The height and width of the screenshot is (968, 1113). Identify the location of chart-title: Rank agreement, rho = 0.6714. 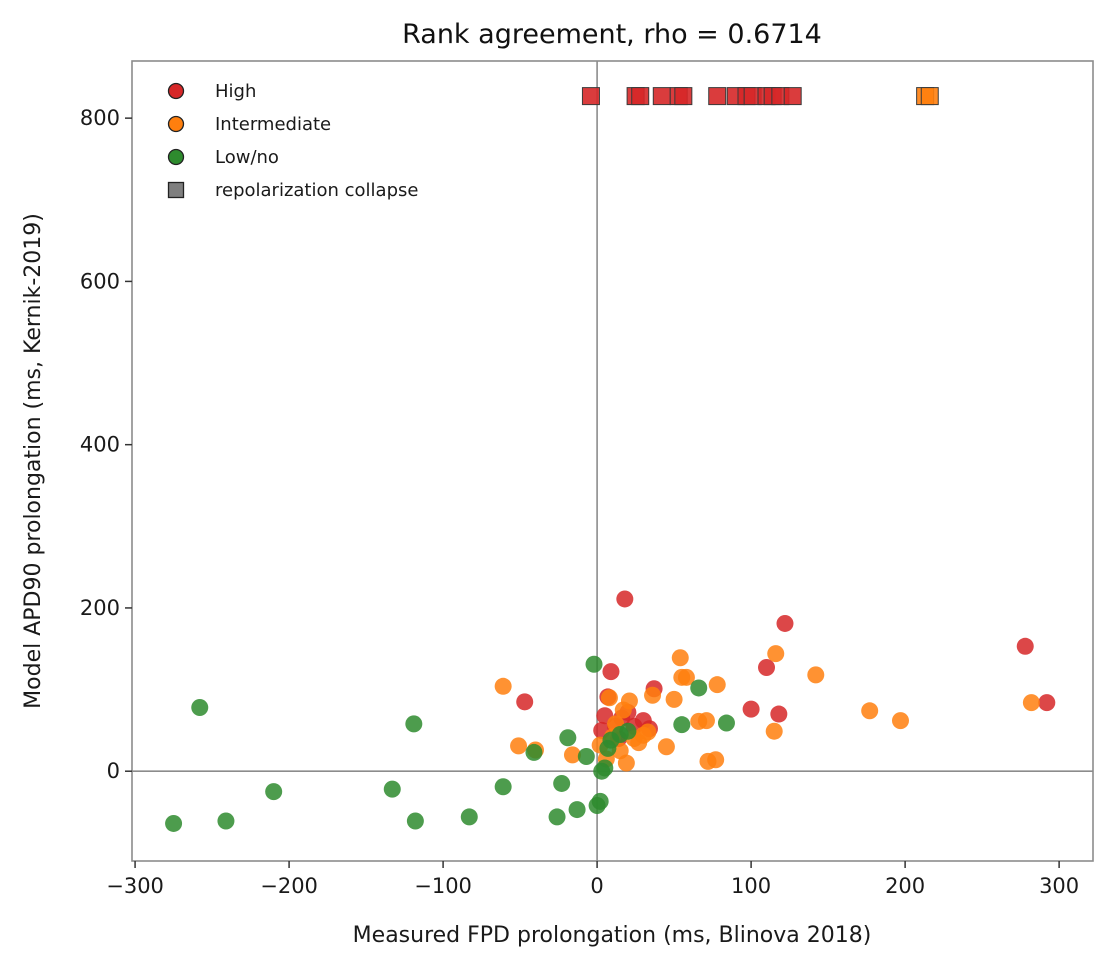
(612, 34).